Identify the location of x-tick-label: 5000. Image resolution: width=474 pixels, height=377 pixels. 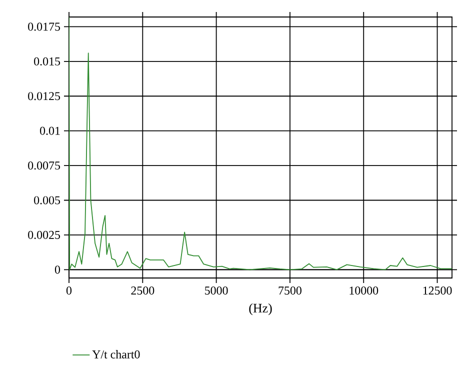
(216, 290).